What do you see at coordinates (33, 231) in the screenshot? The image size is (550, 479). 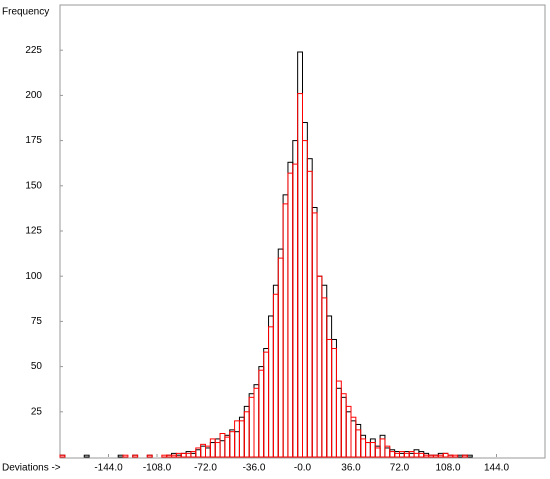 I see `y-tick-label: 125` at bounding box center [33, 231].